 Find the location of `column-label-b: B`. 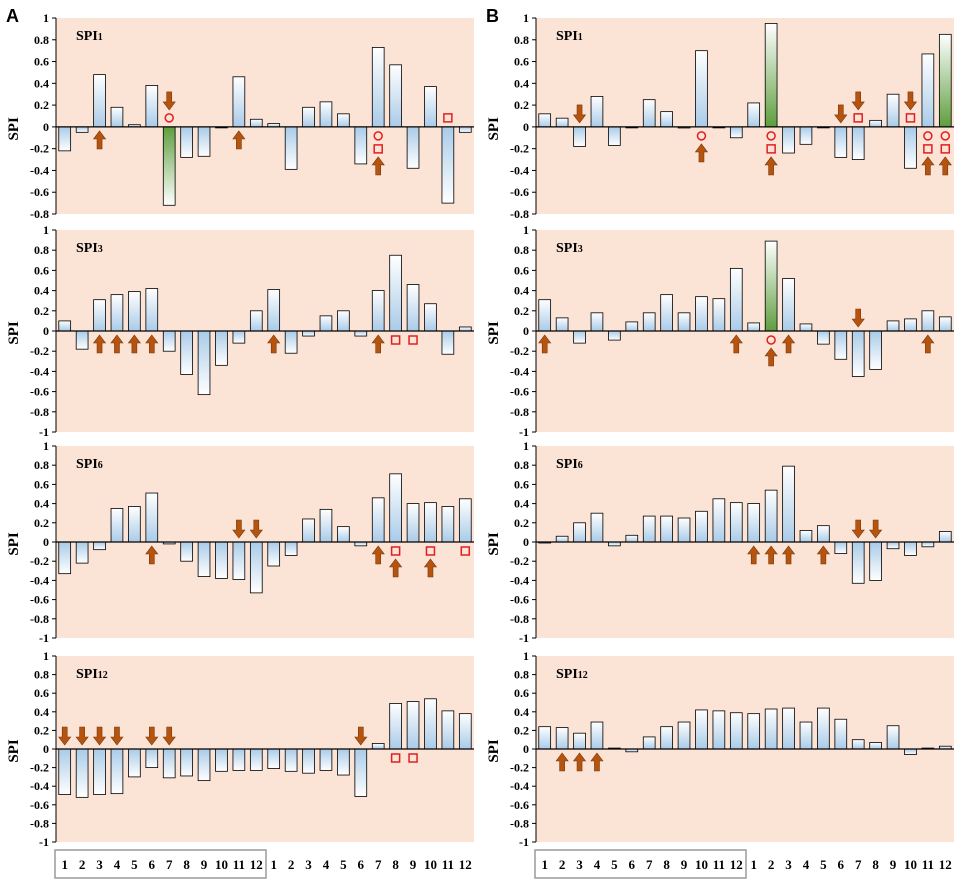

column-label-b: B is located at coordinates (492, 16).